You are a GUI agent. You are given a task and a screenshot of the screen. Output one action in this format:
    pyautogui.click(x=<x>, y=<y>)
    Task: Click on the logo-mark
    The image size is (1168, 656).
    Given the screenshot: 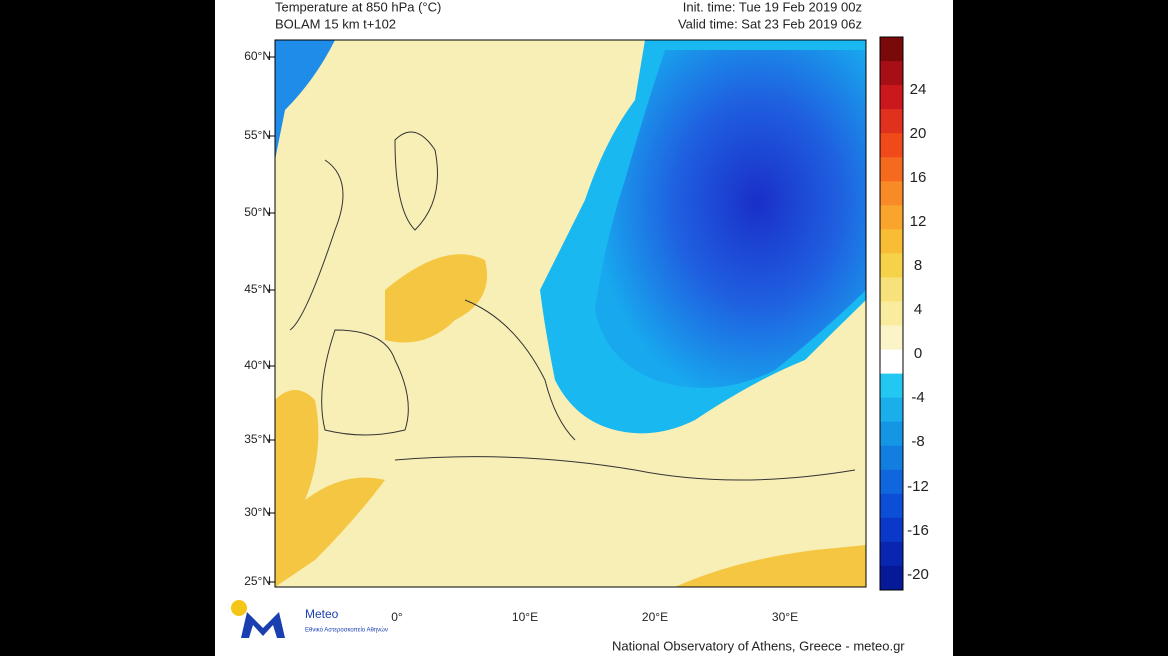 What is the action you would take?
    pyautogui.click(x=263, y=625)
    